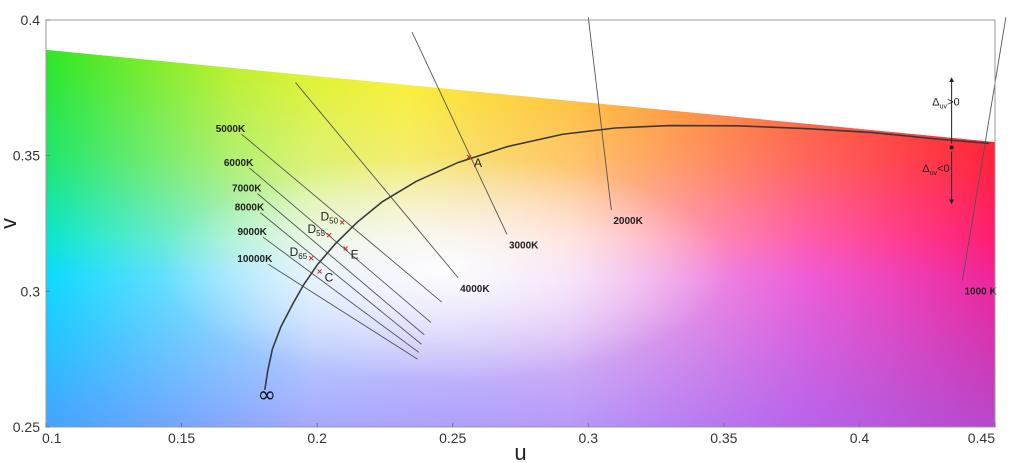 The height and width of the screenshot is (463, 1024). Describe the element at coordinates (981, 438) in the screenshot. I see `x-tick-label: 0.45` at that location.